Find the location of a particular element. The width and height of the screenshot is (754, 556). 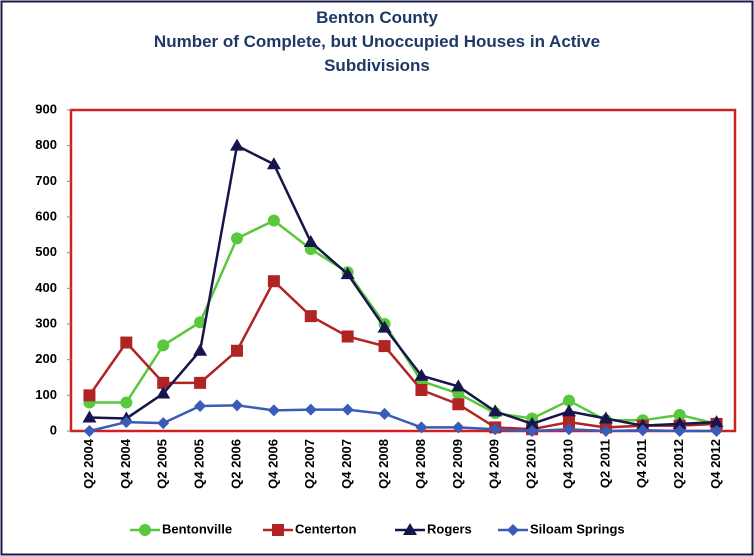

x-tick-label: Q4 2004 is located at coordinates (125, 463).